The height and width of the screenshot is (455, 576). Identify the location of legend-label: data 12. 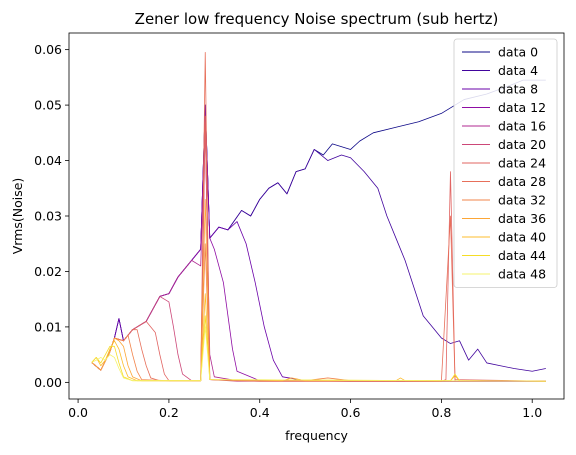
(522, 107).